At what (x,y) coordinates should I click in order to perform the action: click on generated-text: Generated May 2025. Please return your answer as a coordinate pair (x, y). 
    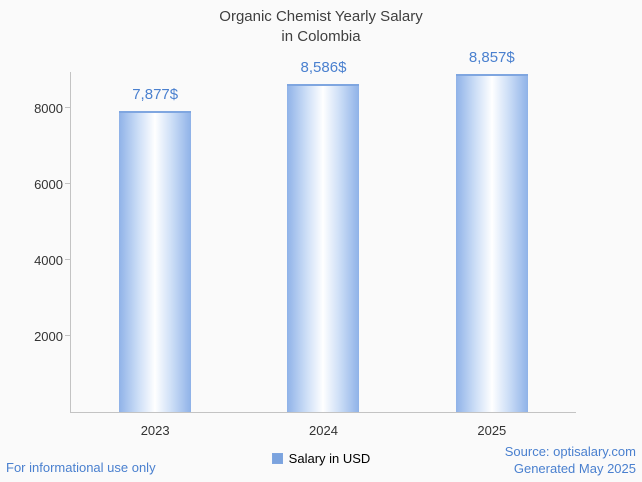
    Looking at the image, I should click on (574, 469).